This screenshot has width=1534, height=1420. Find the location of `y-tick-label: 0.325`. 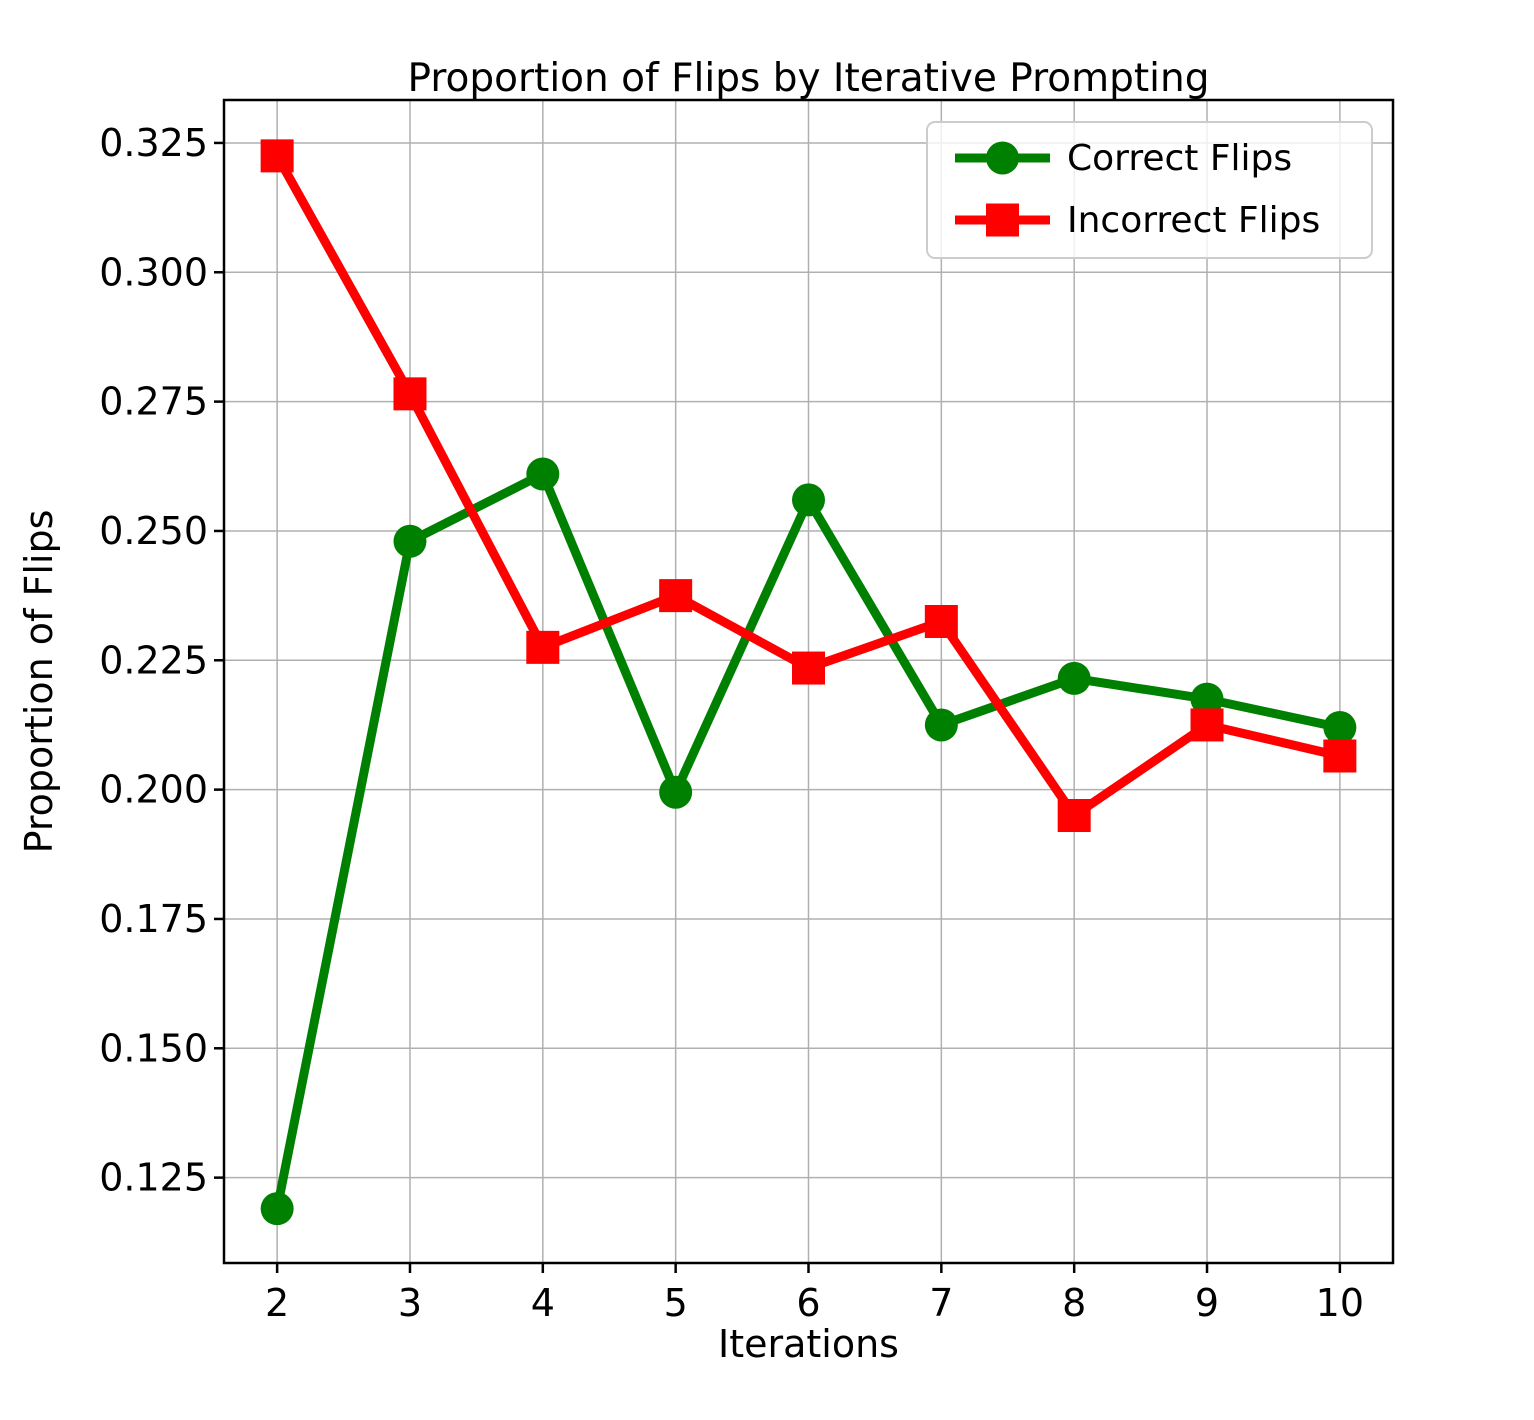

y-tick-label: 0.325 is located at coordinates (153, 143).